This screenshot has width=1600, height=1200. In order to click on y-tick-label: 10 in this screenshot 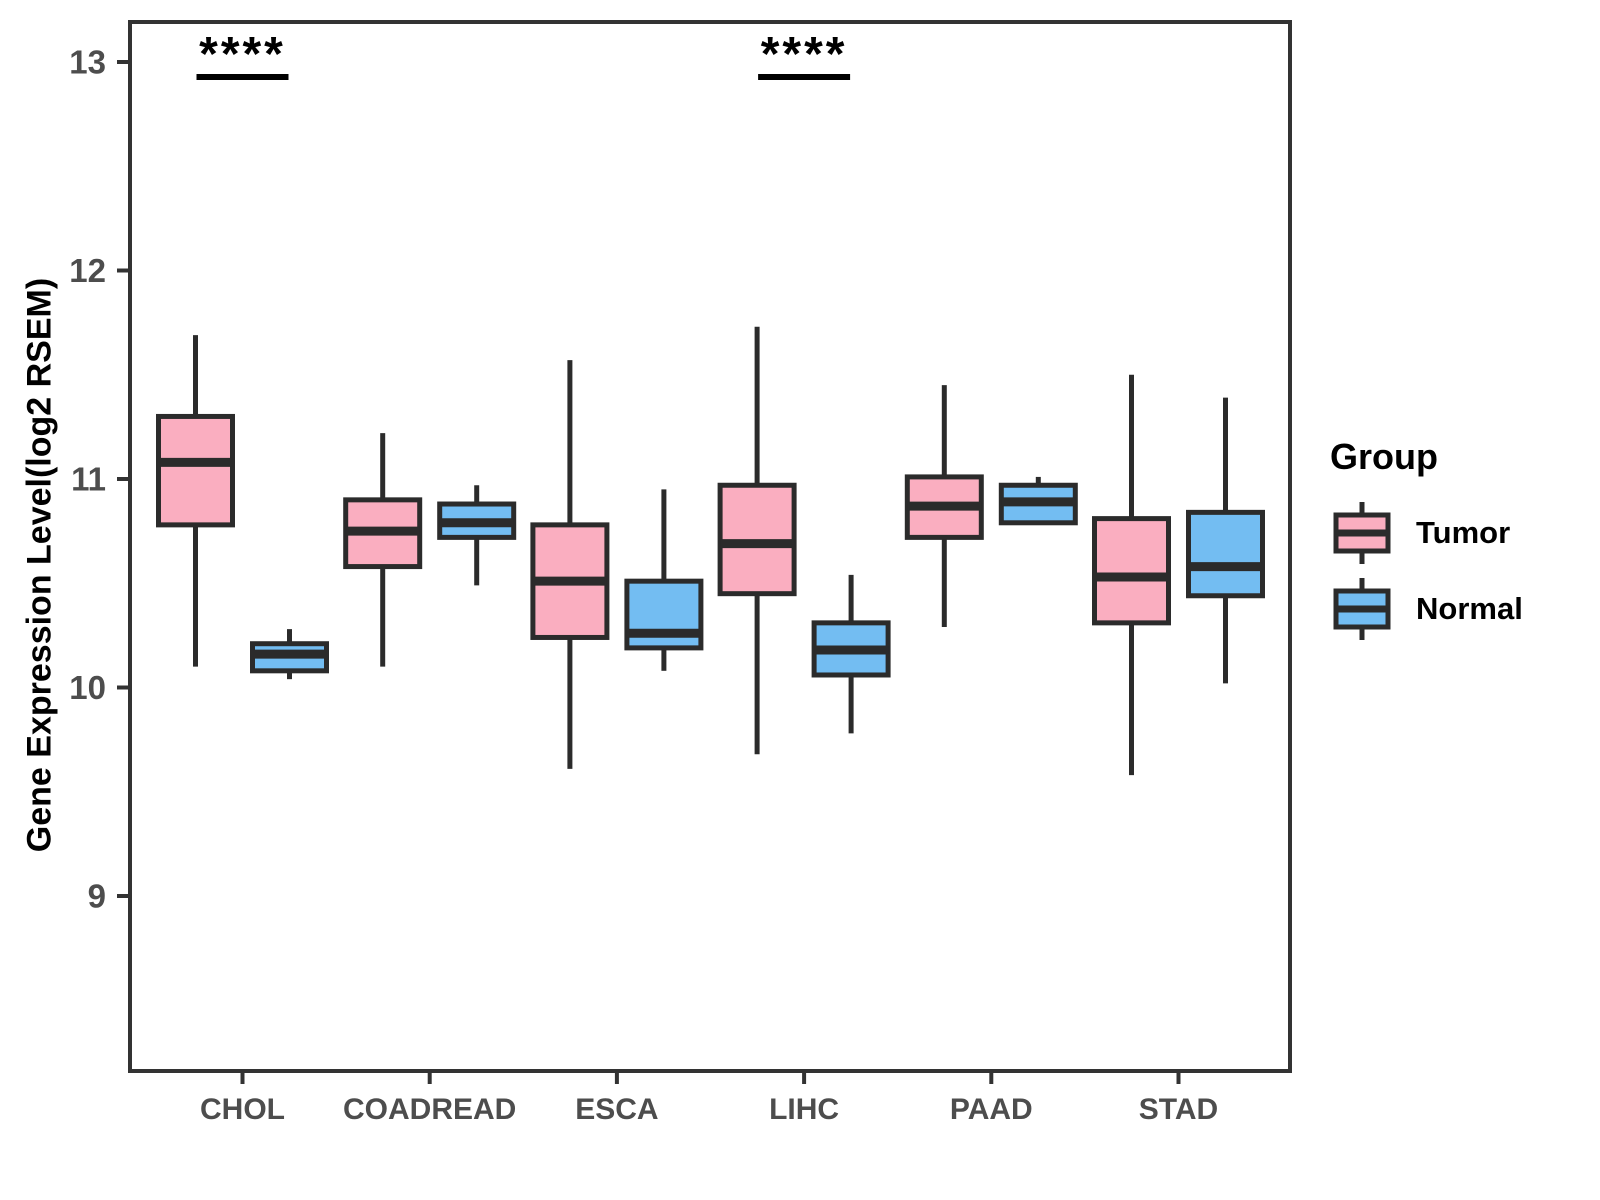, I will do `click(87, 687)`.